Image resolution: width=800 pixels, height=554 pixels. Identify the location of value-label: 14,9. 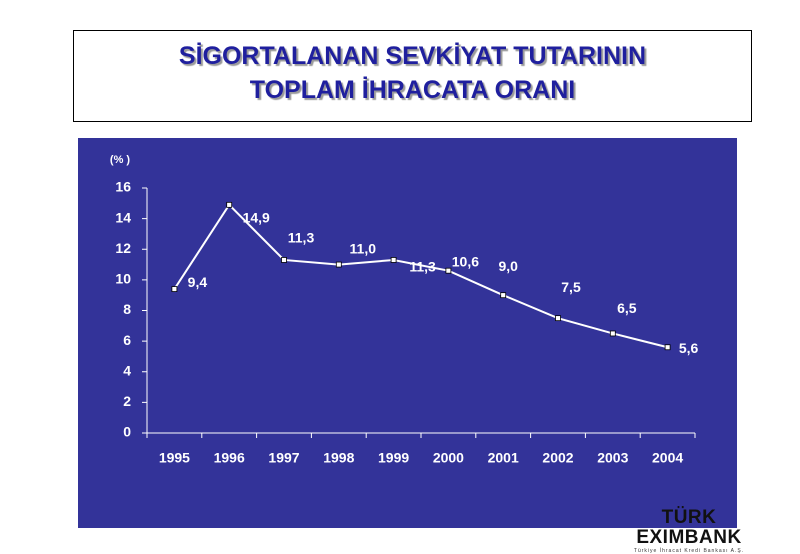
(256, 218).